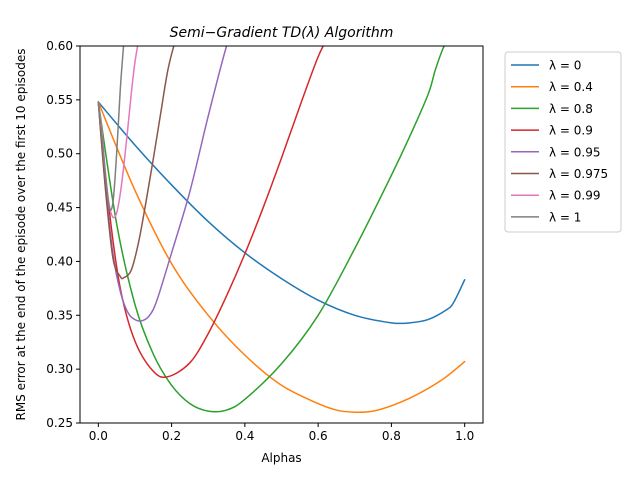 Image resolution: width=640 pixels, height=480 pixels. Describe the element at coordinates (59, 46) in the screenshot. I see `y-tick-label: 0.60` at that location.